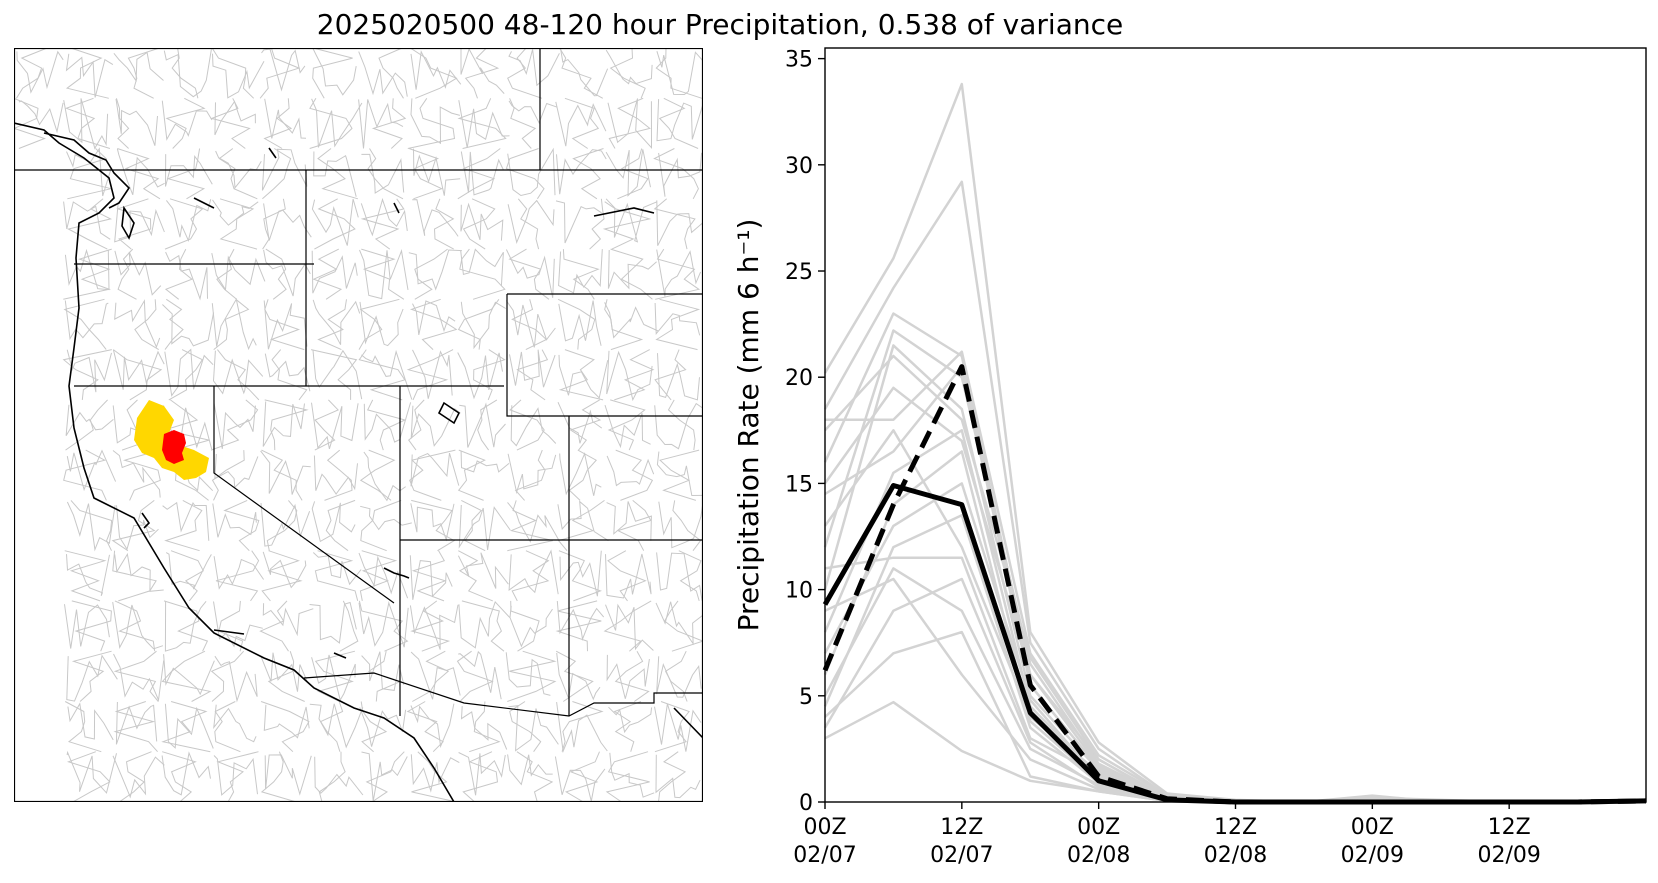  Describe the element at coordinates (799, 378) in the screenshot. I see `y-tick-label: 20` at that location.